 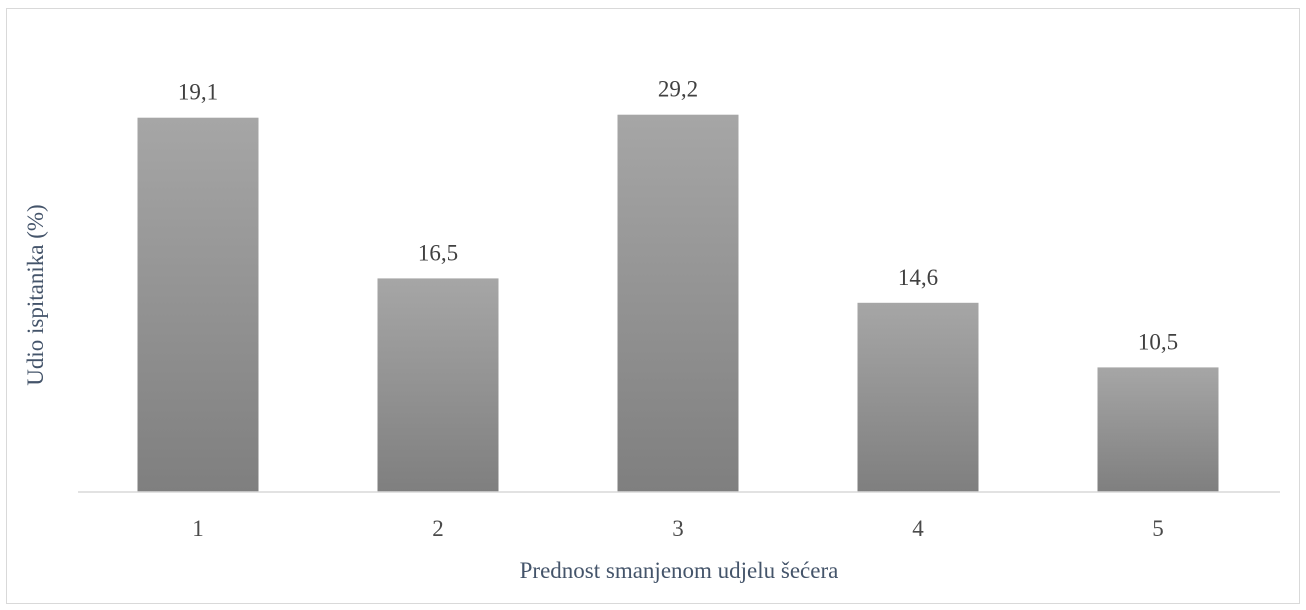 What do you see at coordinates (918, 277) in the screenshot?
I see `data-label-4: 14,6` at bounding box center [918, 277].